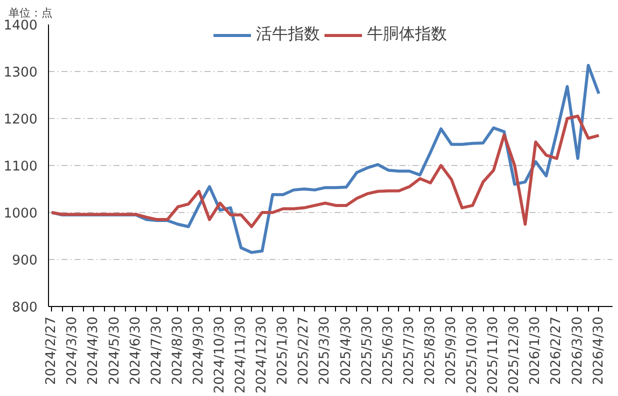  I want to click on x-tick-label: 2026/1/30, so click(536, 350).